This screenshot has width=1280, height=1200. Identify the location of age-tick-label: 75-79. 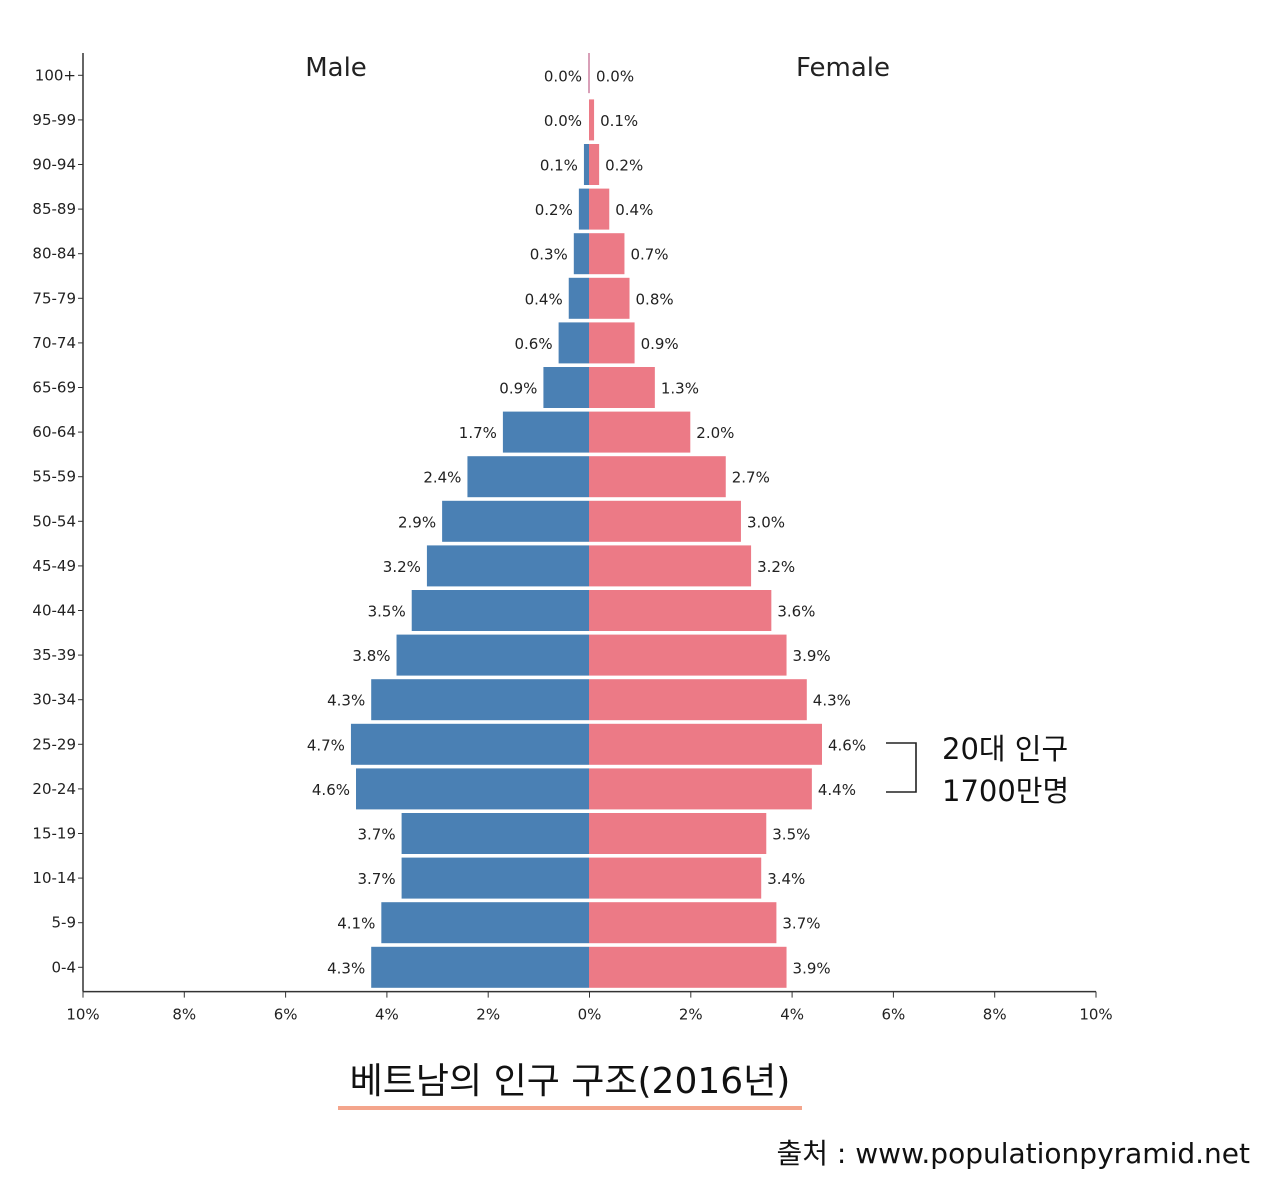
(54, 298).